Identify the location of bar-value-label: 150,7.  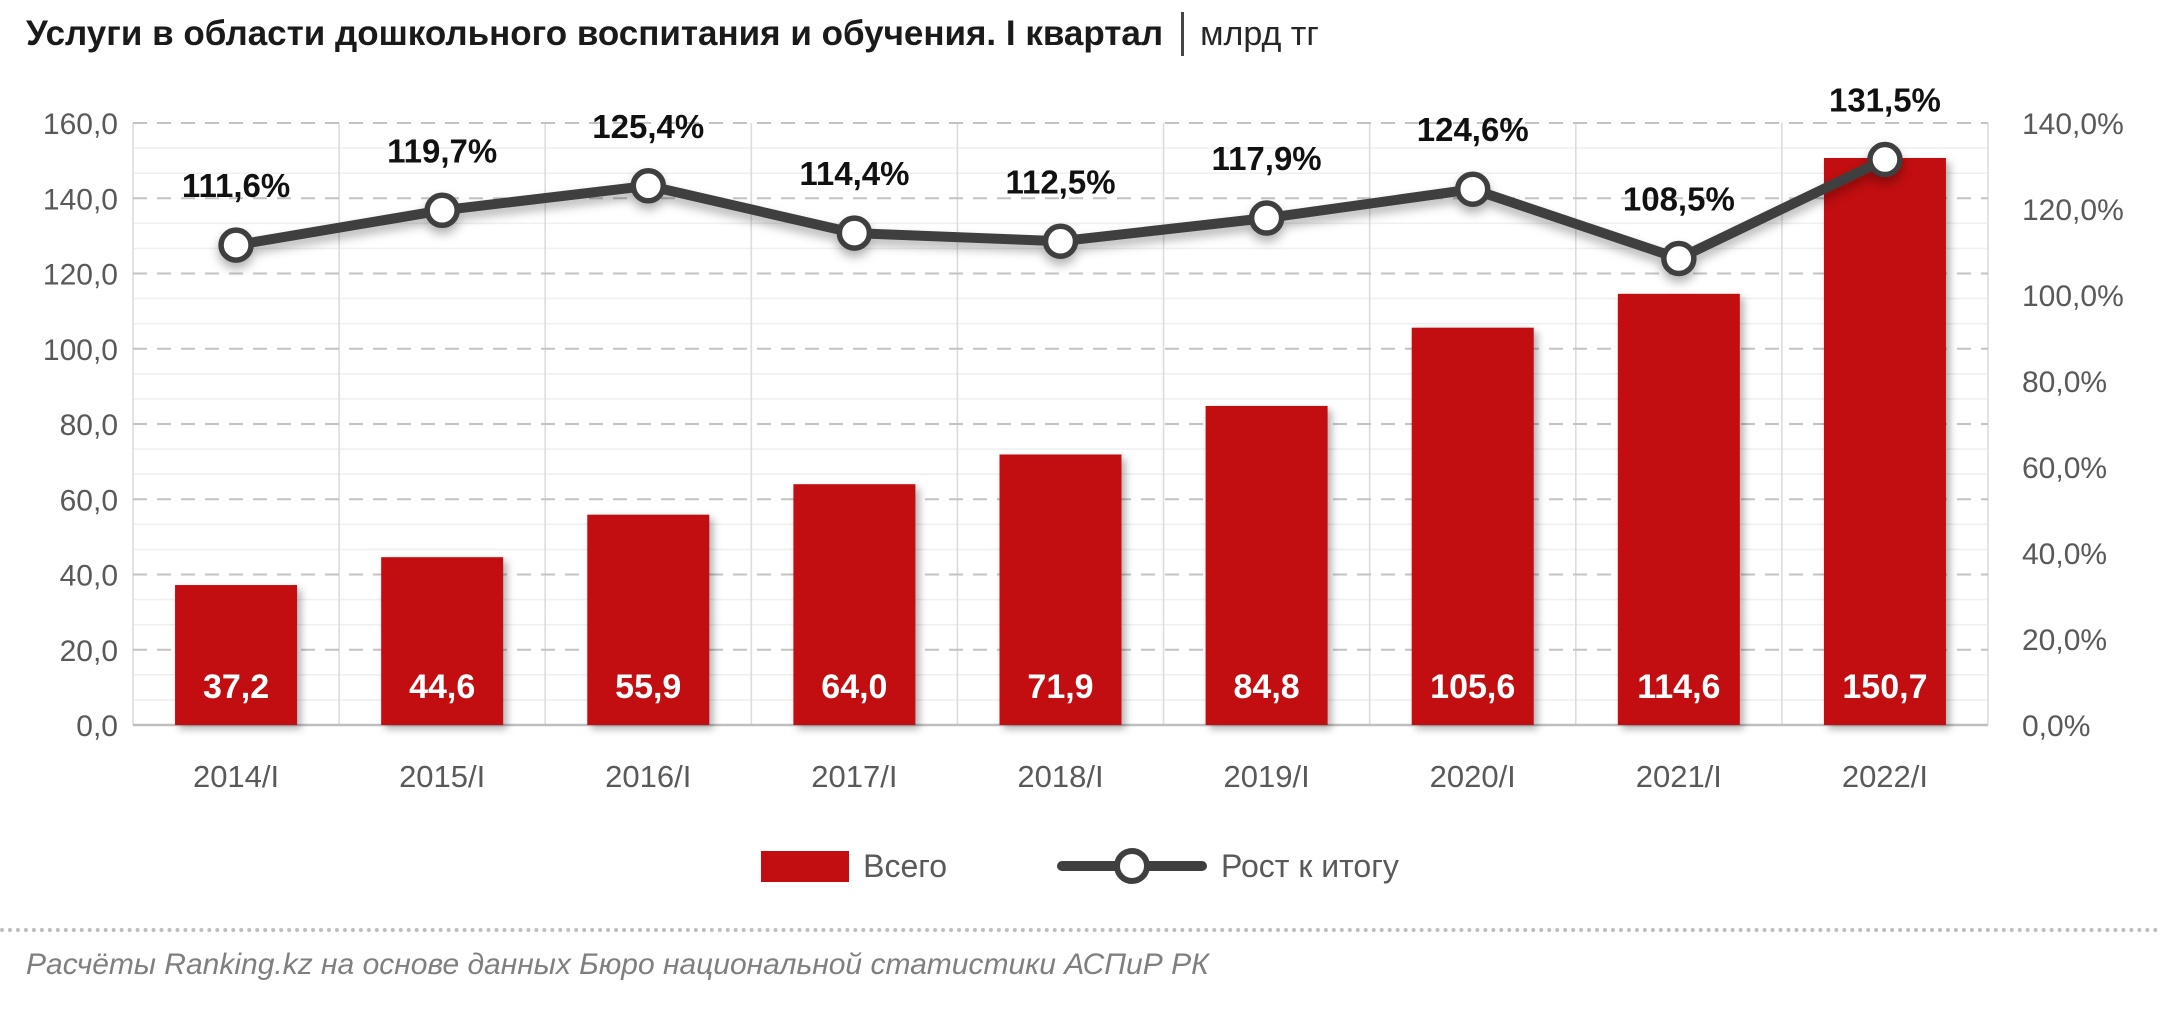
(1884, 687).